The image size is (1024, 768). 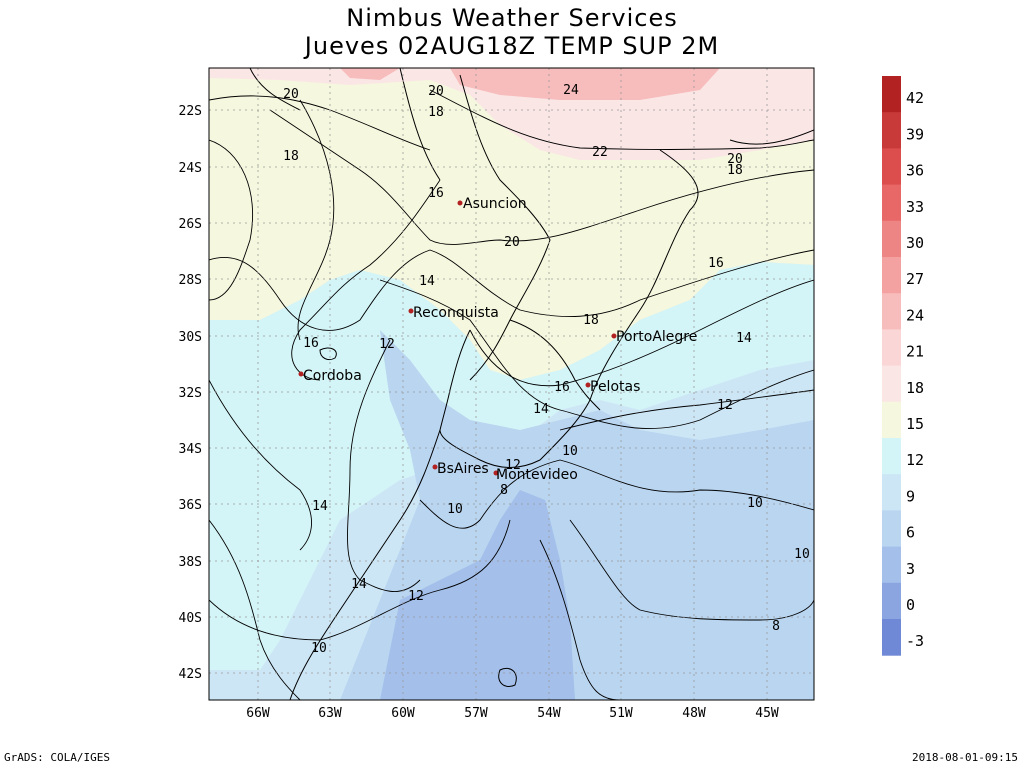 What do you see at coordinates (615, 387) in the screenshot?
I see `city-label-pelotas: Pelotas` at bounding box center [615, 387].